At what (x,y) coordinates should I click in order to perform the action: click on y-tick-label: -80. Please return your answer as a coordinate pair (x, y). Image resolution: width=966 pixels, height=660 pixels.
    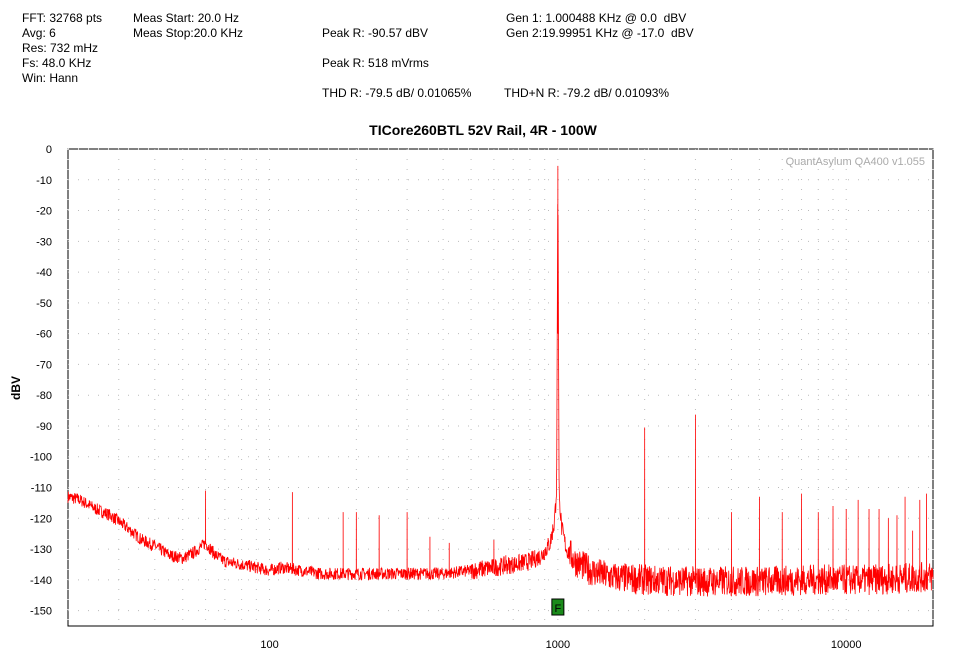
    Looking at the image, I should click on (44, 396).